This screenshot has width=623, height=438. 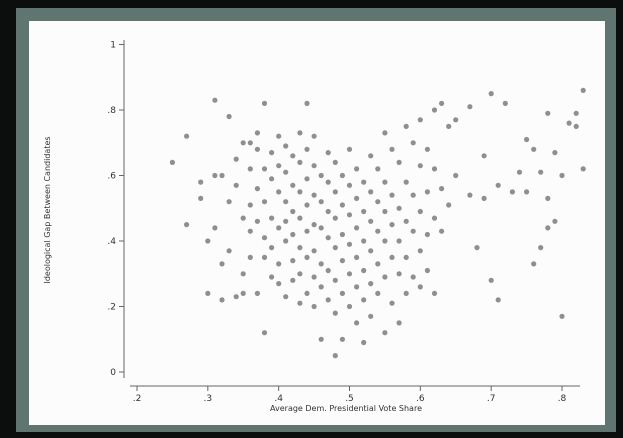 What do you see at coordinates (111, 242) in the screenshot?
I see `y-tick-label: .4` at bounding box center [111, 242].